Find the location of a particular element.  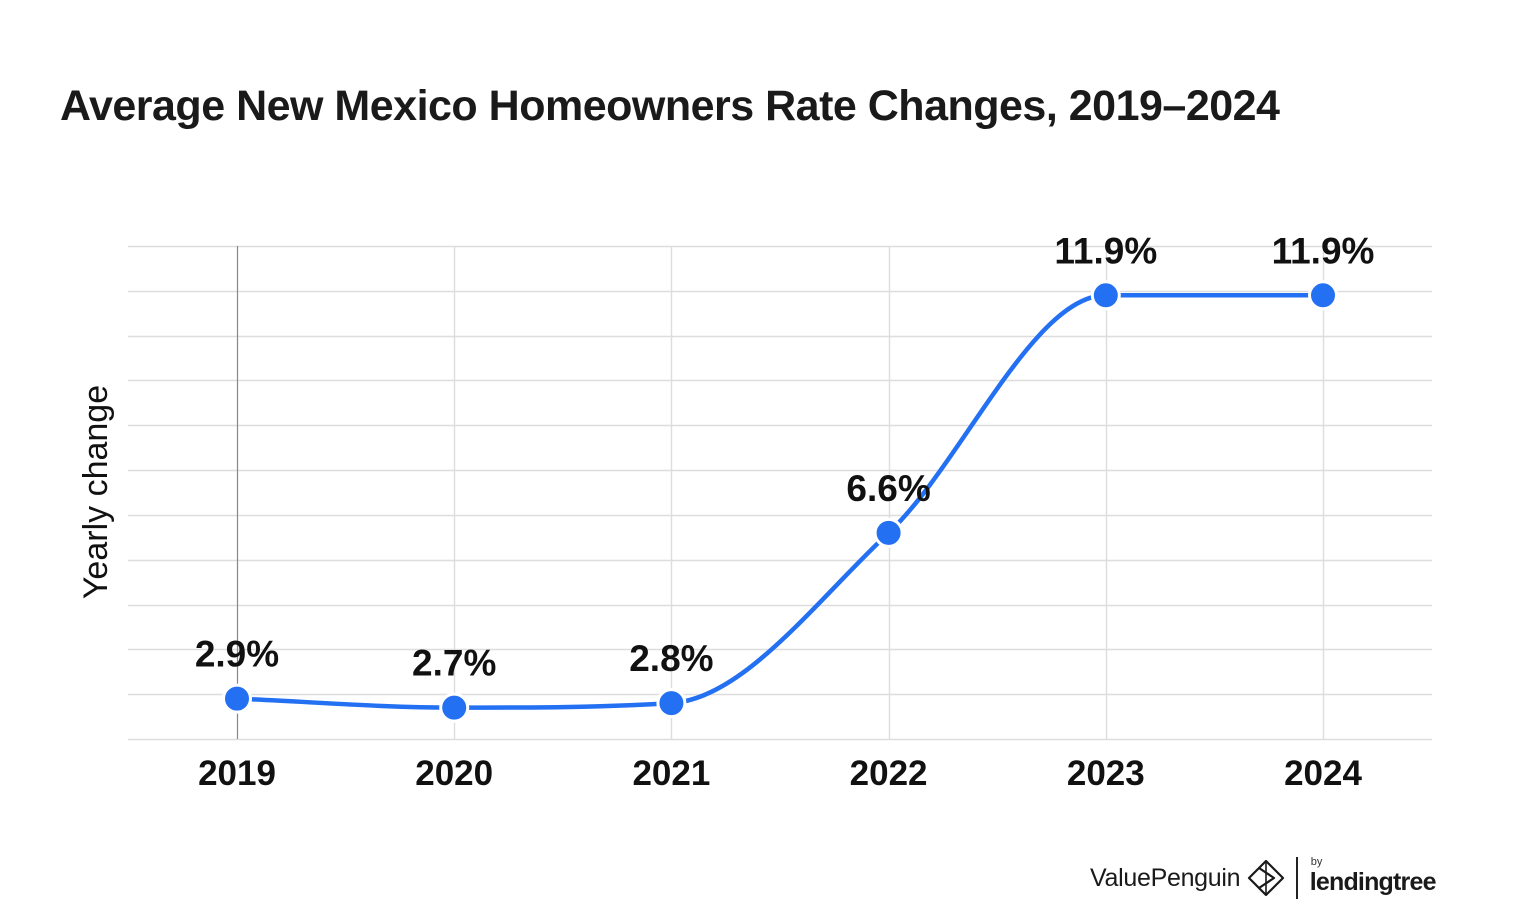

data-label-2024: 11.9% is located at coordinates (1323, 250).